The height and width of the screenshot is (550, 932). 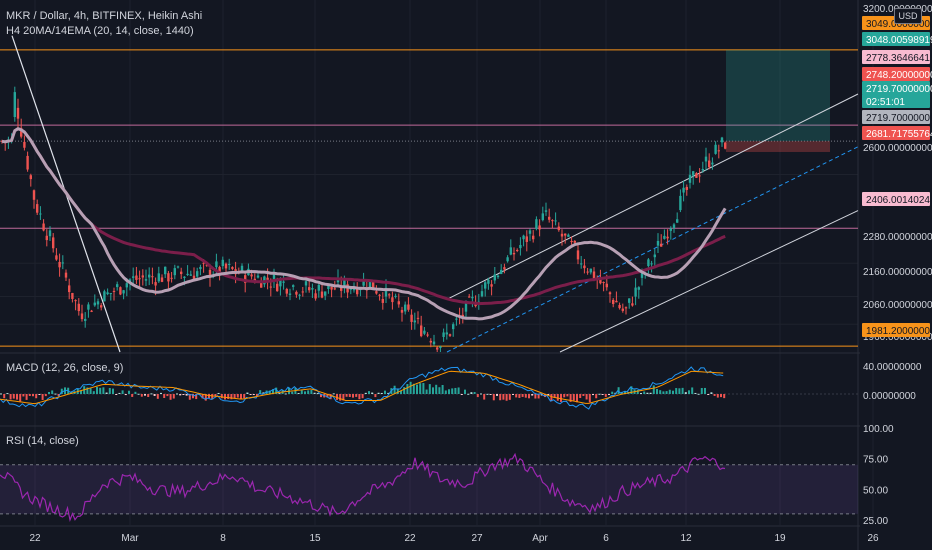 I want to click on time-axis-label: 6, so click(x=606, y=538).